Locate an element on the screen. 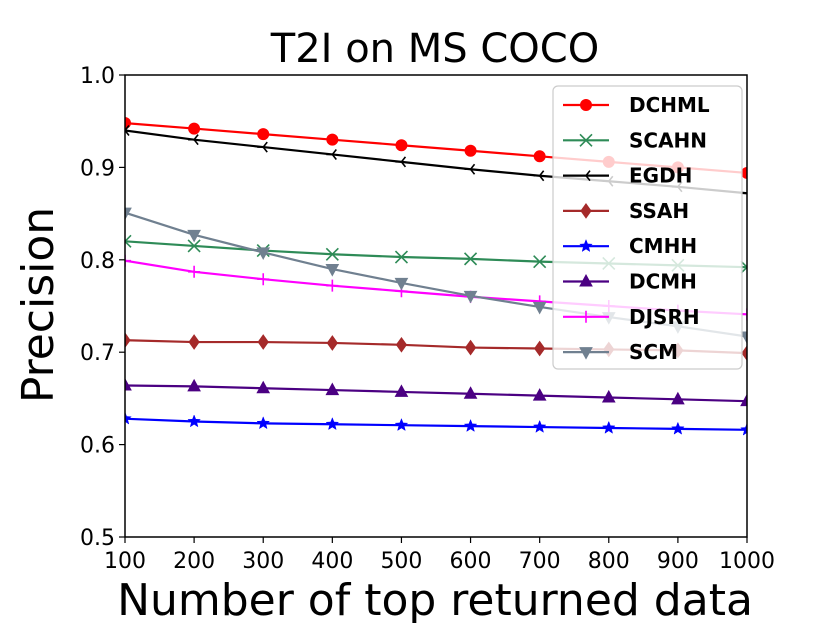 The height and width of the screenshot is (623, 830). legend-marker-ssah is located at coordinates (586, 211).